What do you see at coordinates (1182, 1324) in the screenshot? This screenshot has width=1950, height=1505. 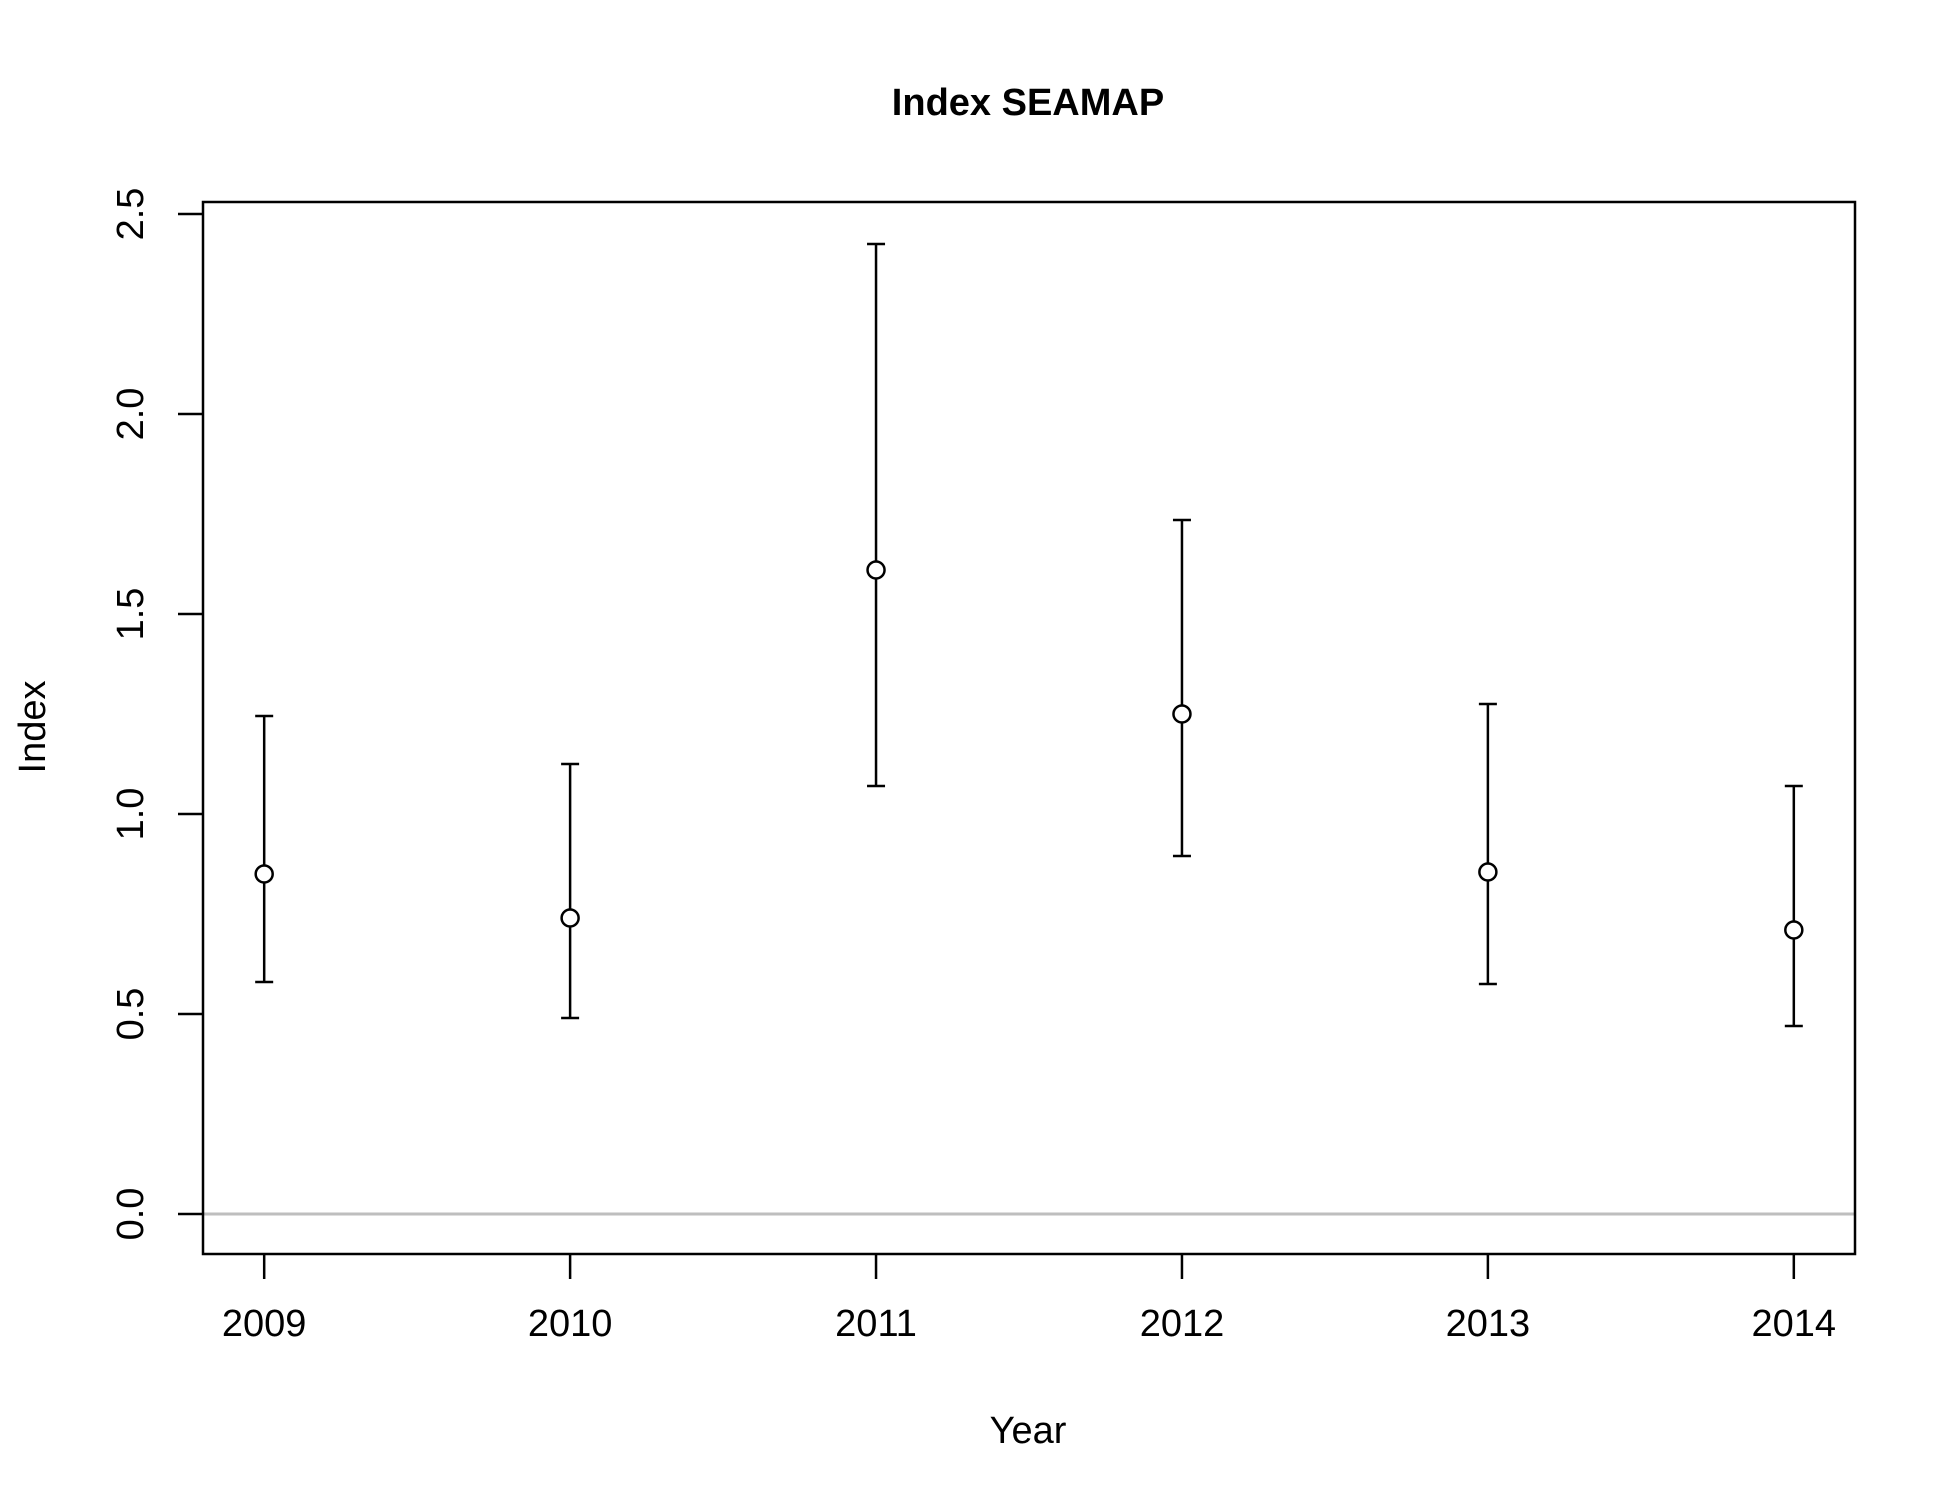 I see `x-tick-label-2012: 2012` at bounding box center [1182, 1324].